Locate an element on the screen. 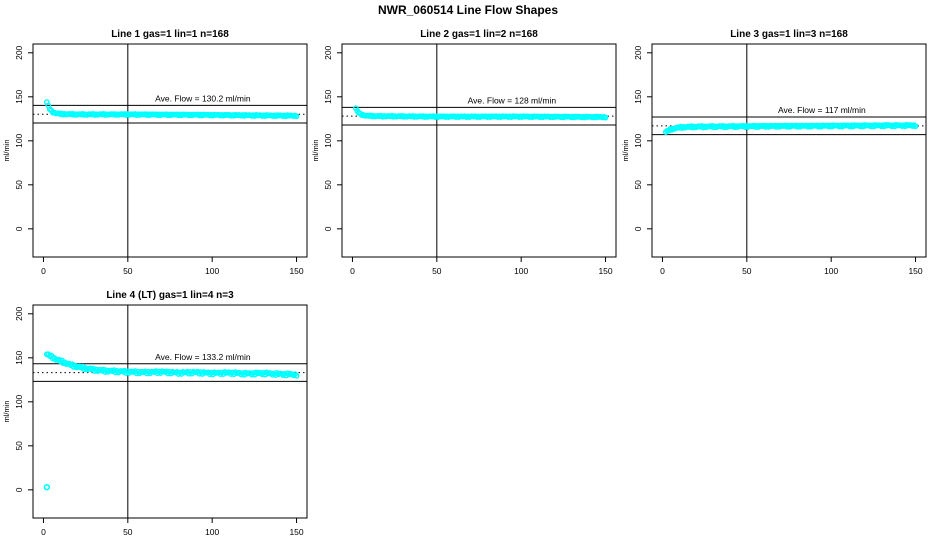 This screenshot has width=936, height=540. subplot-title: Line 3 gas=1 lin=3 n=168 is located at coordinates (789, 34).